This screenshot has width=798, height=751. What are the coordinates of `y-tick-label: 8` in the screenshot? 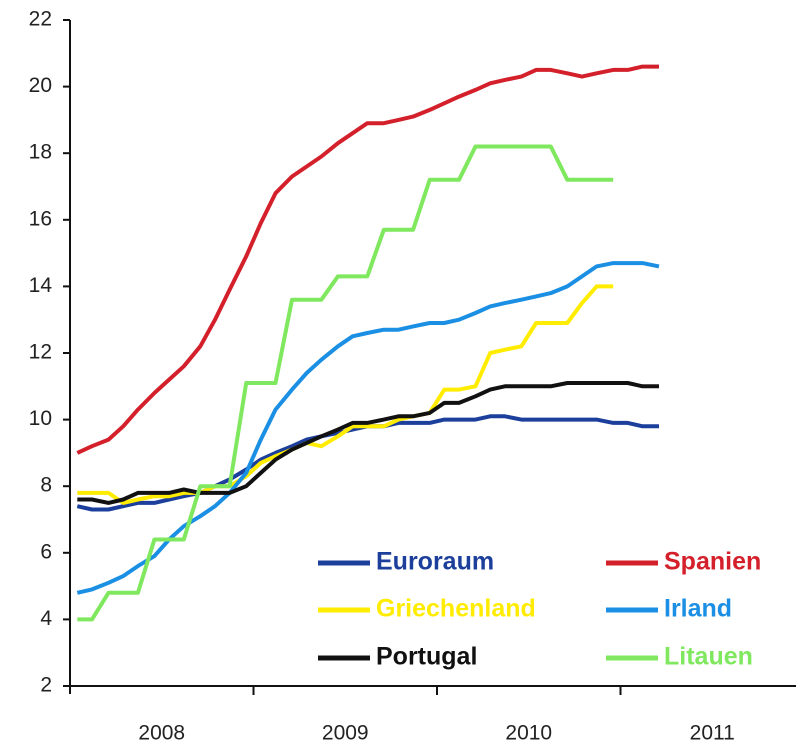 It's located at (46, 485).